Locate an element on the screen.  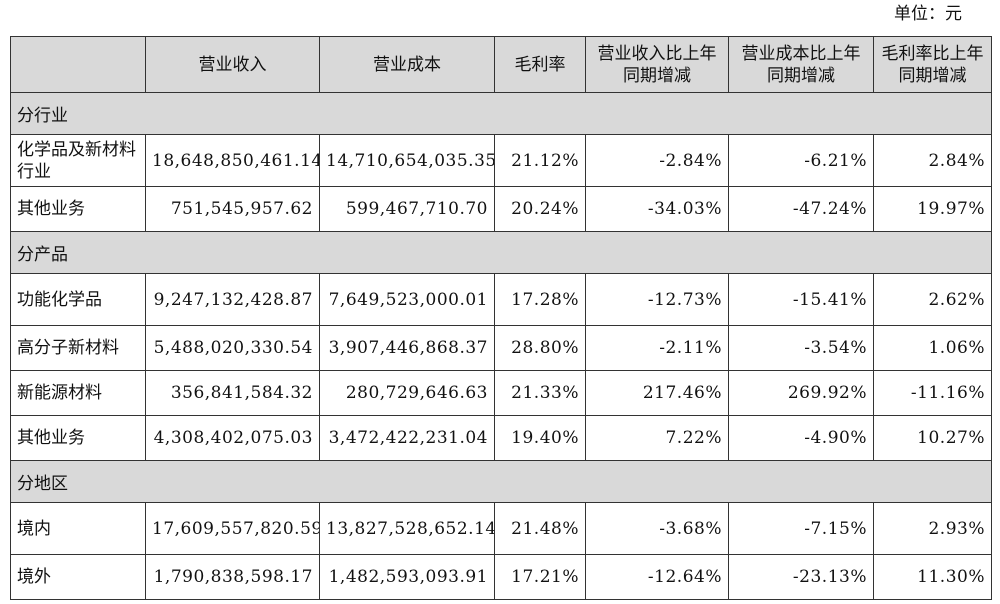
revenue-cell: 18,648,850,461.14 is located at coordinates (232, 160).